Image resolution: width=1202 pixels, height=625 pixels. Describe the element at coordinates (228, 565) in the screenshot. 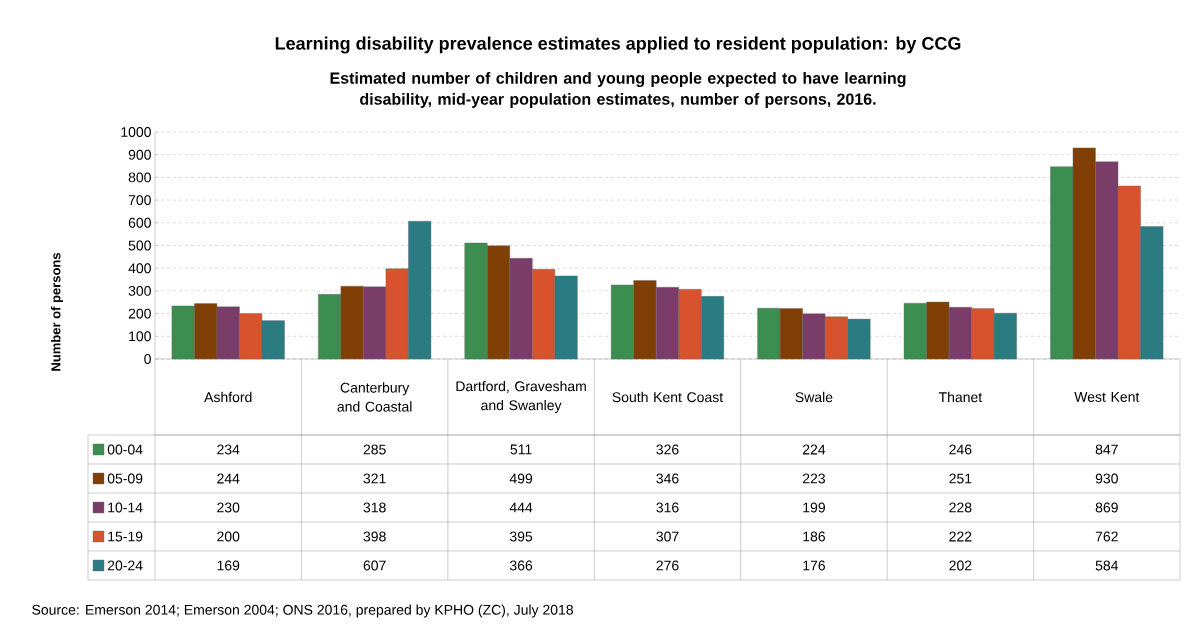

I see `data-label: 169` at that location.